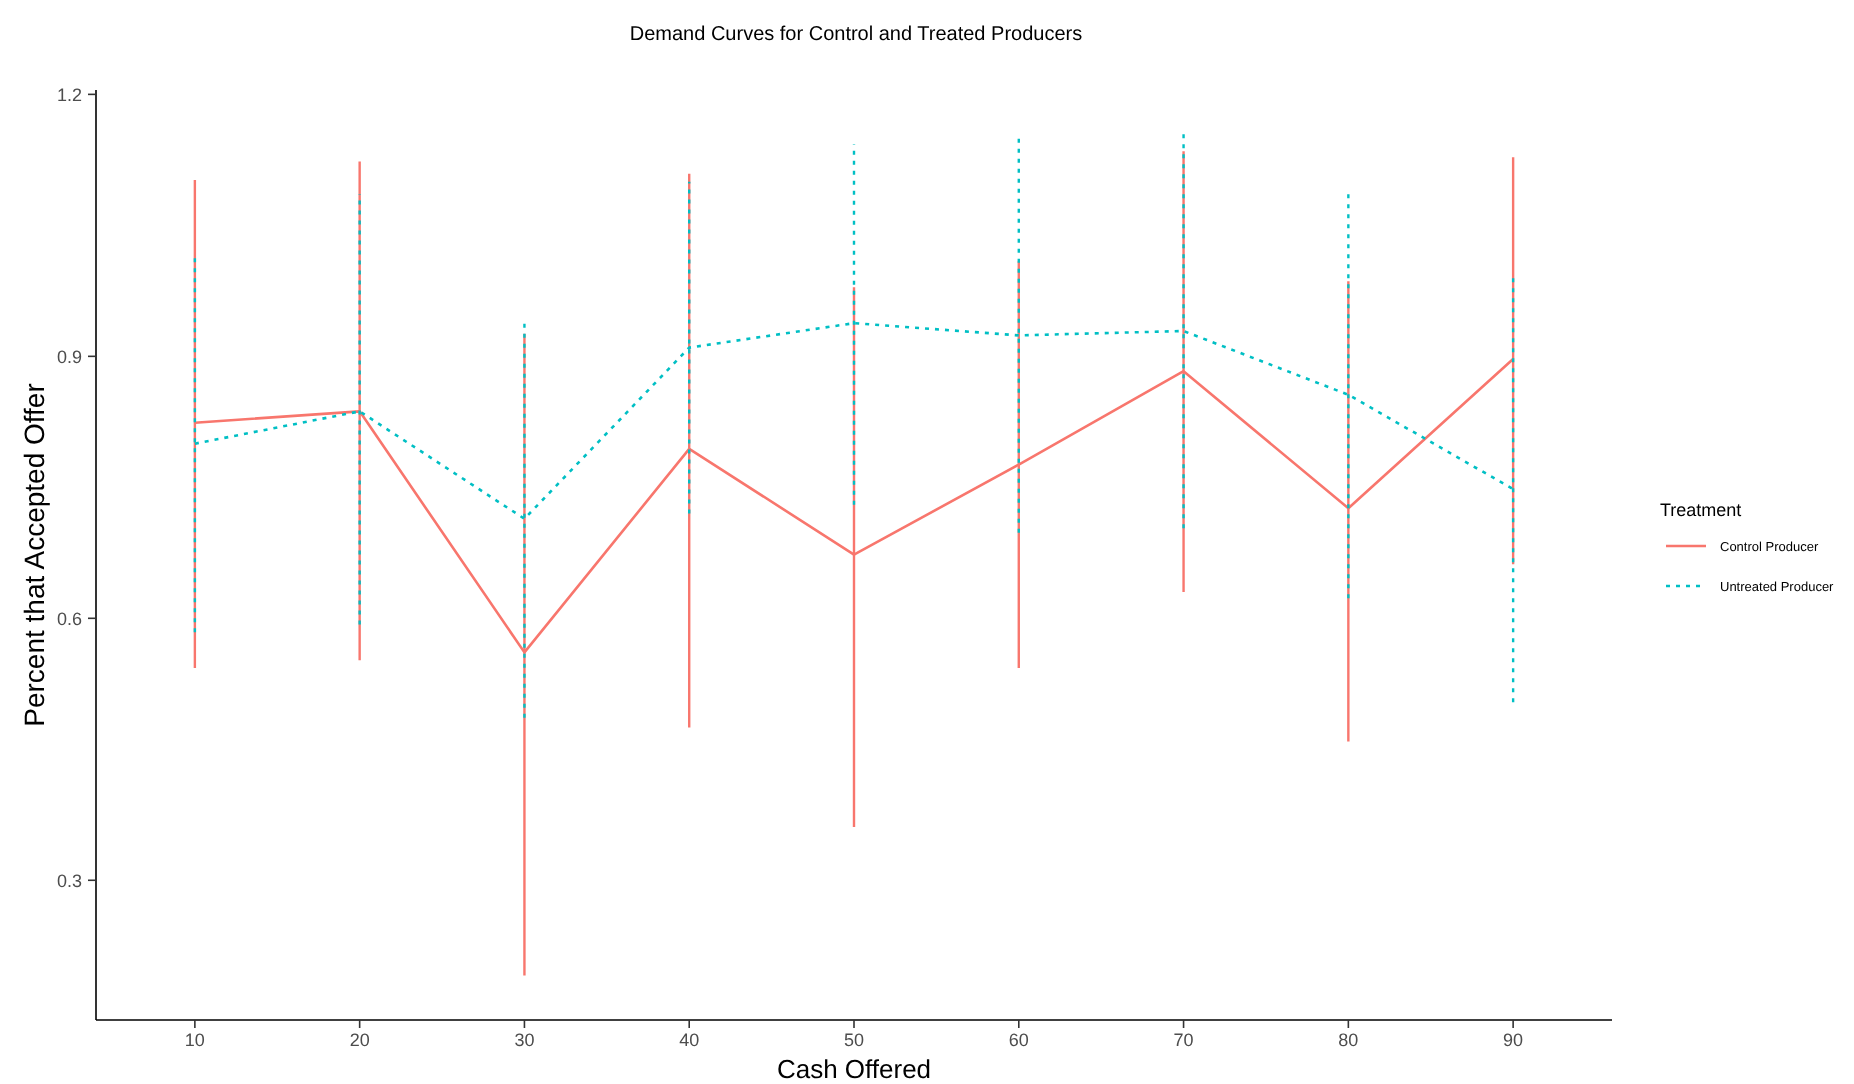  I want to click on x-tick-label: 30, so click(524, 1040).